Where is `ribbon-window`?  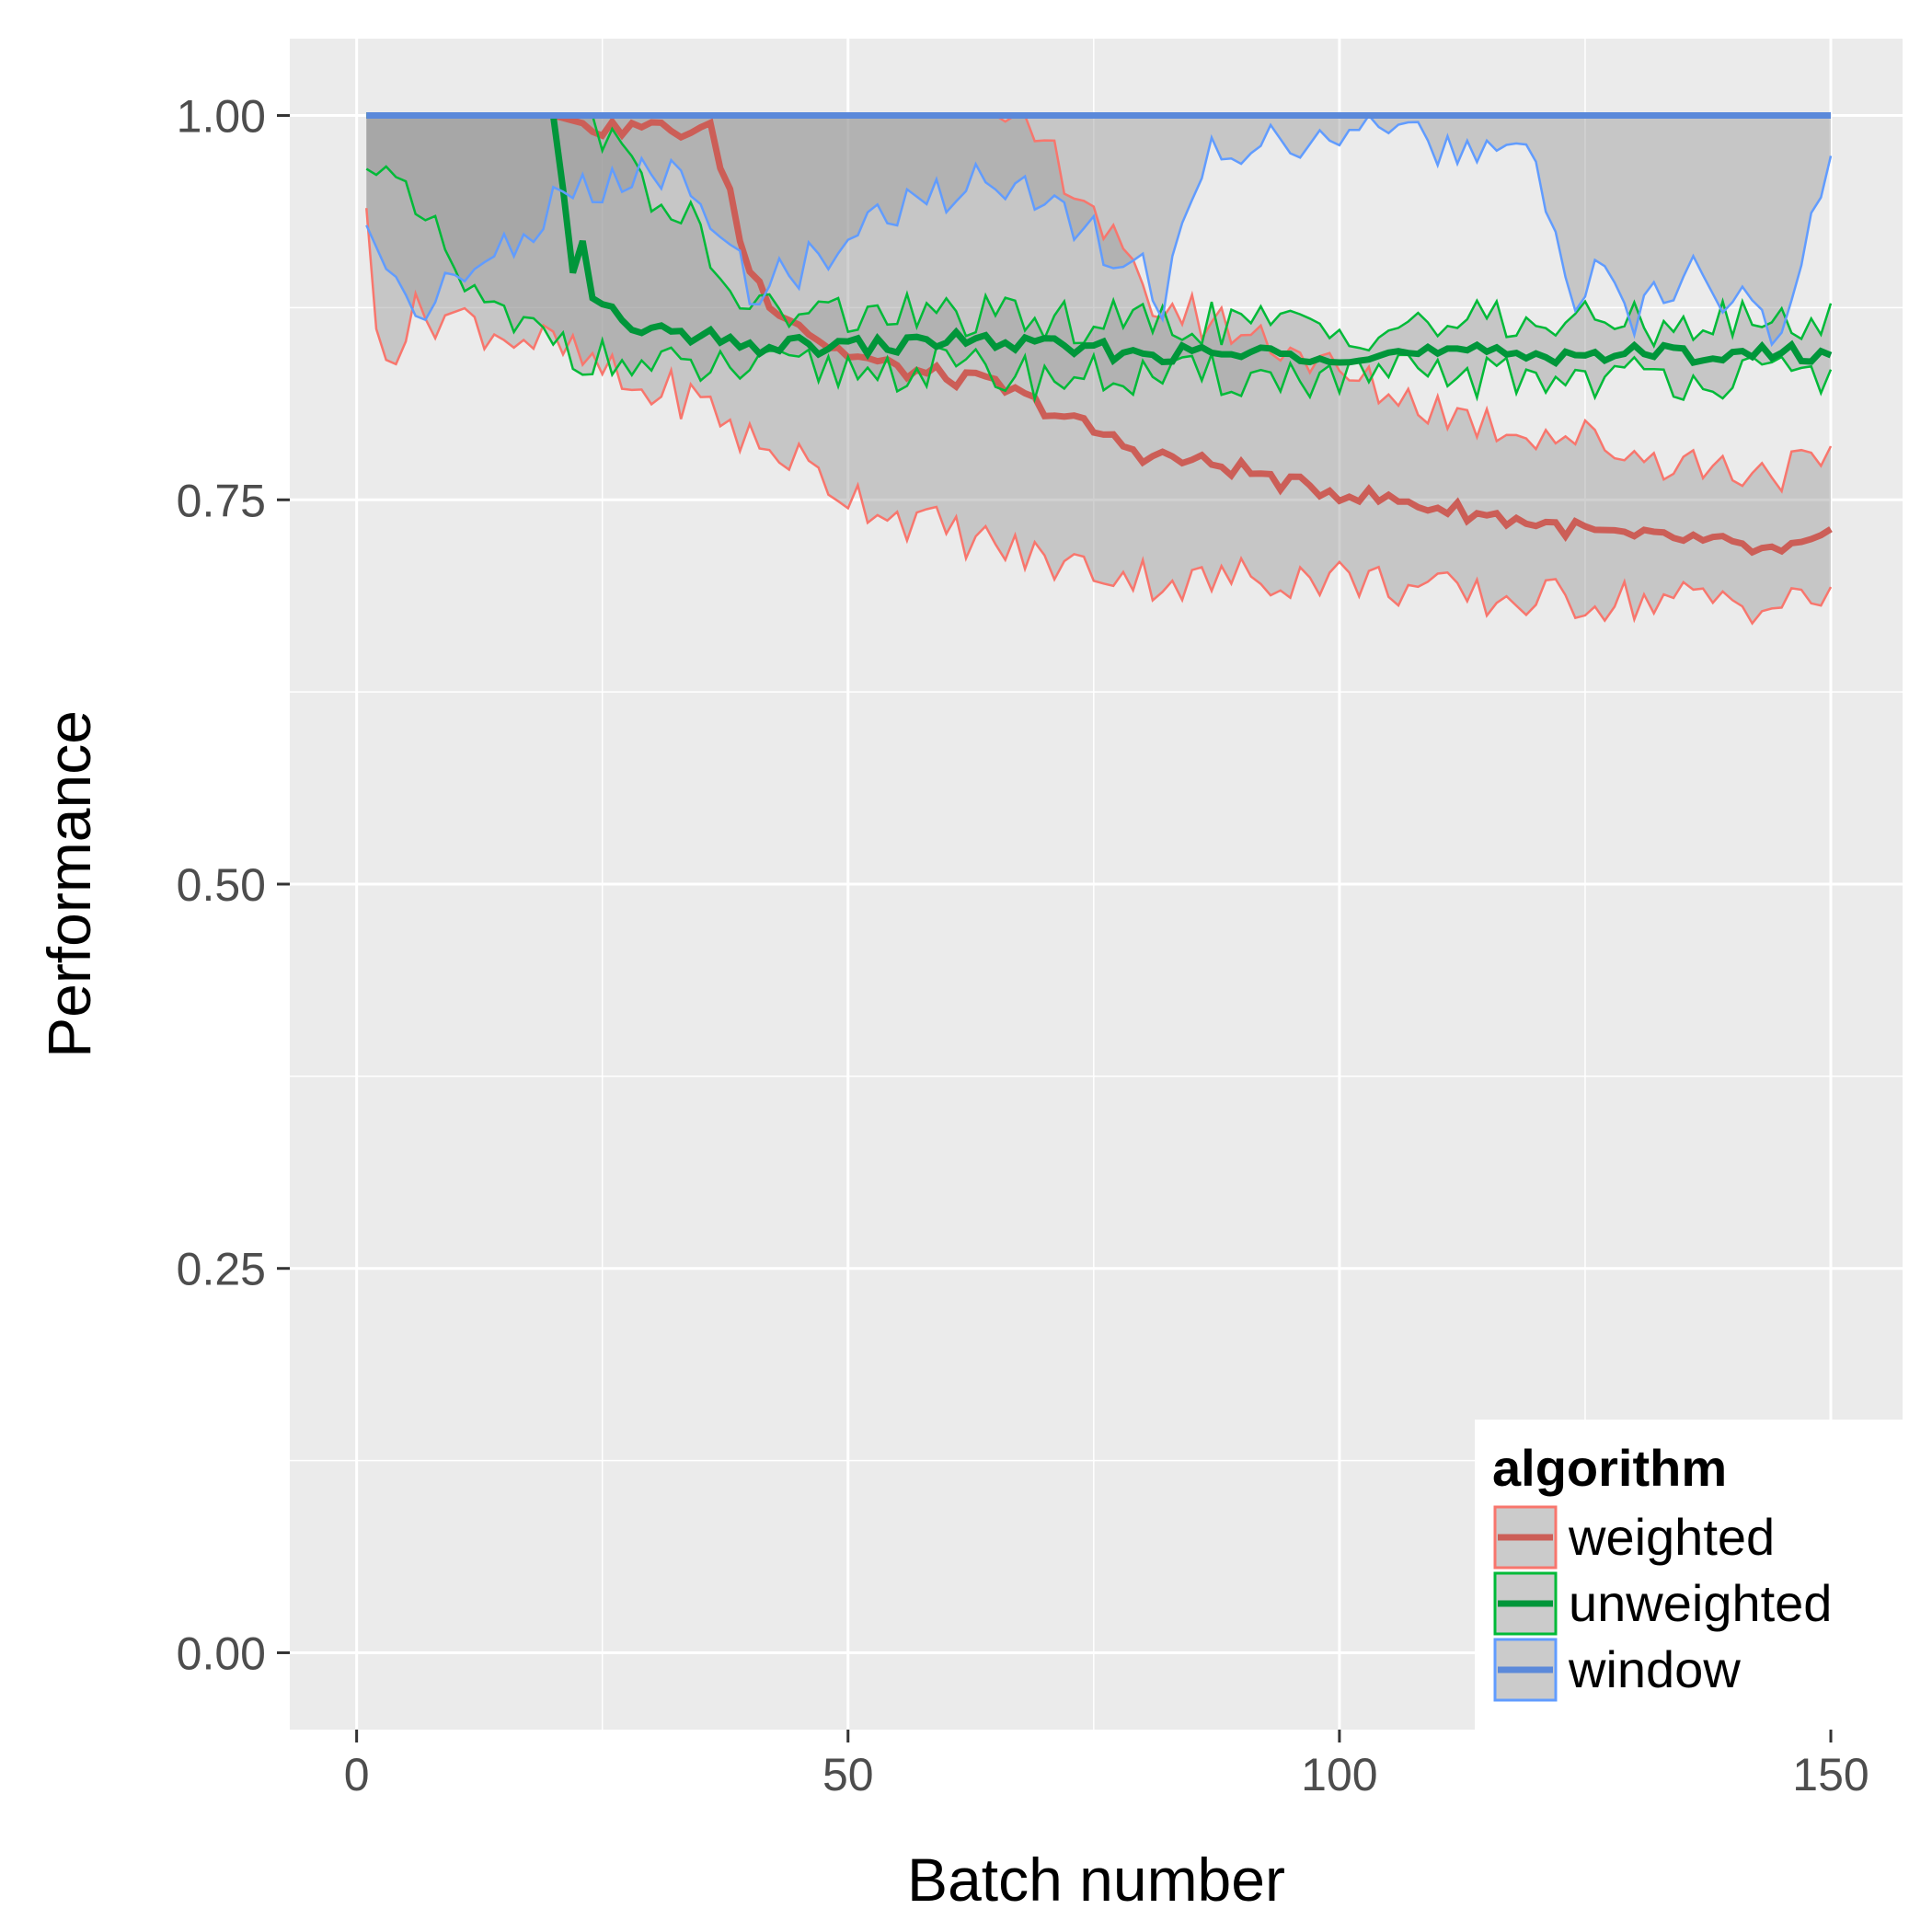
ribbon-window is located at coordinates (1098, 230).